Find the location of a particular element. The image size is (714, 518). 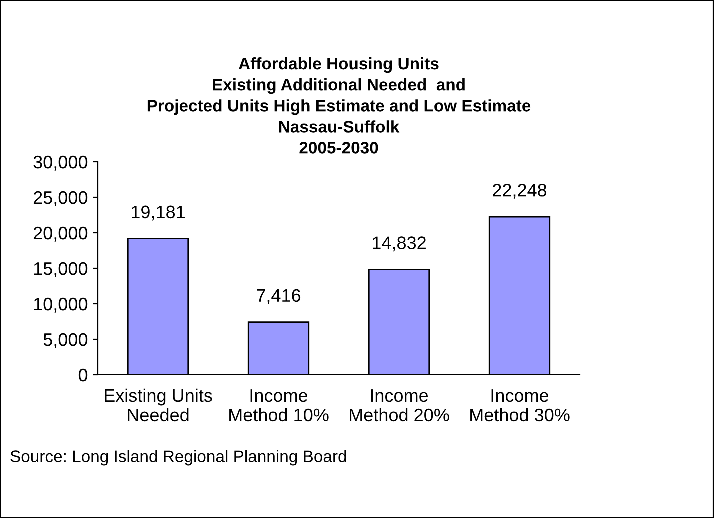

y-tick-label: 20,000 is located at coordinates (61, 234).